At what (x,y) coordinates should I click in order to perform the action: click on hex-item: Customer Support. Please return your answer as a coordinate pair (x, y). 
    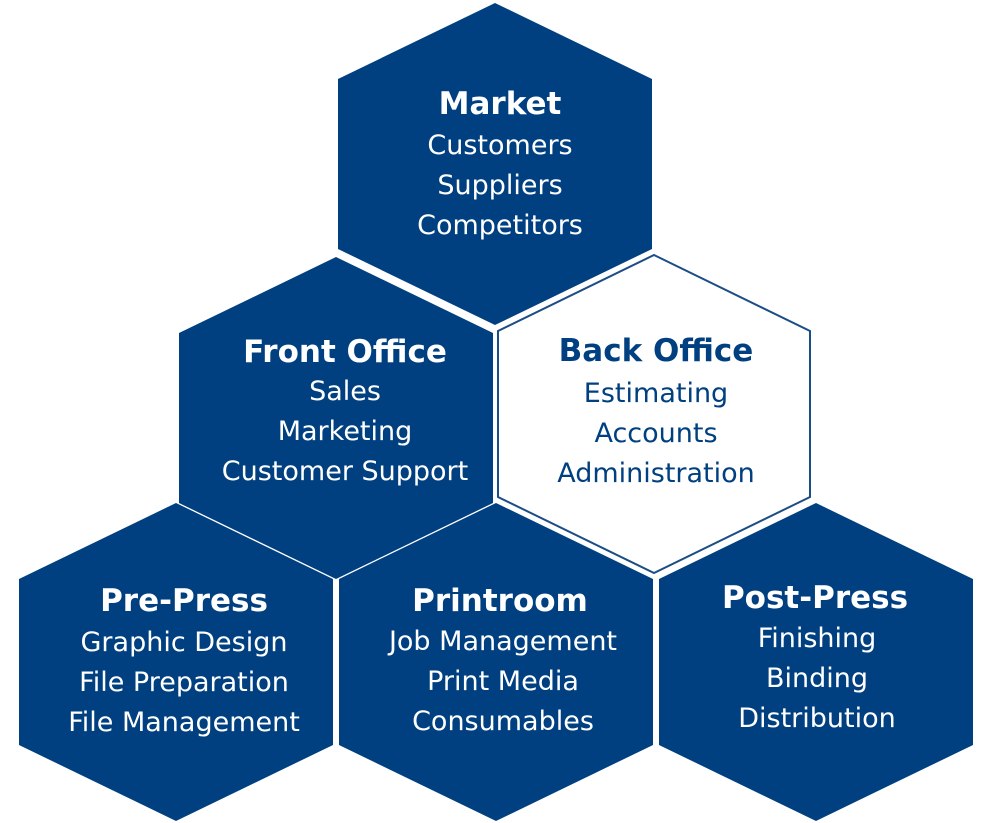
    Looking at the image, I should click on (345, 471).